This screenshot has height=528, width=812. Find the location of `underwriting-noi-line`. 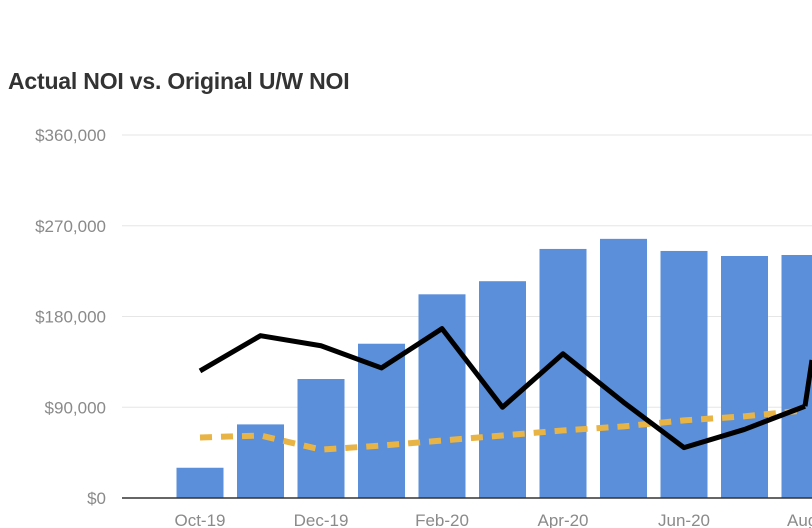

underwriting-noi-line is located at coordinates (502, 430).